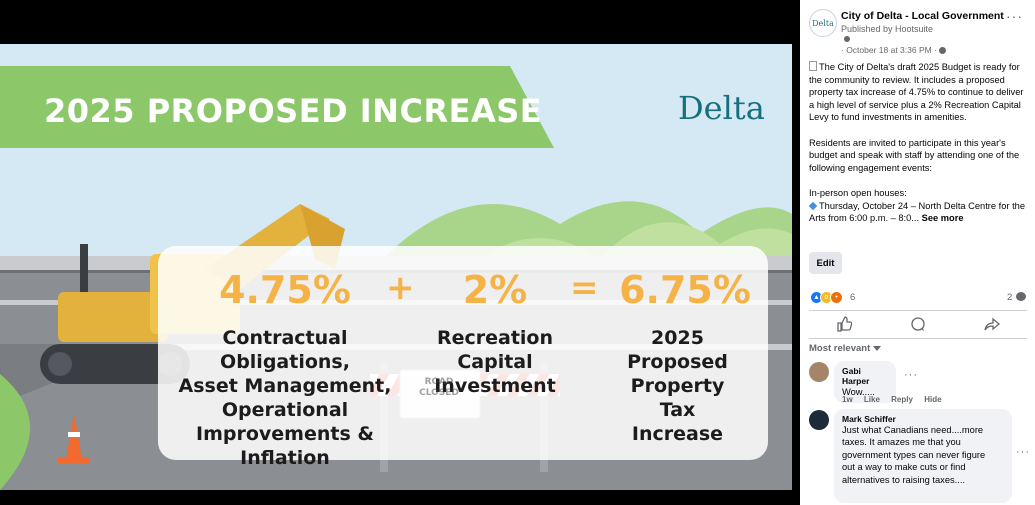 The image size is (1035, 505). I want to click on commenter-name: Gabi Harper, so click(856, 376).